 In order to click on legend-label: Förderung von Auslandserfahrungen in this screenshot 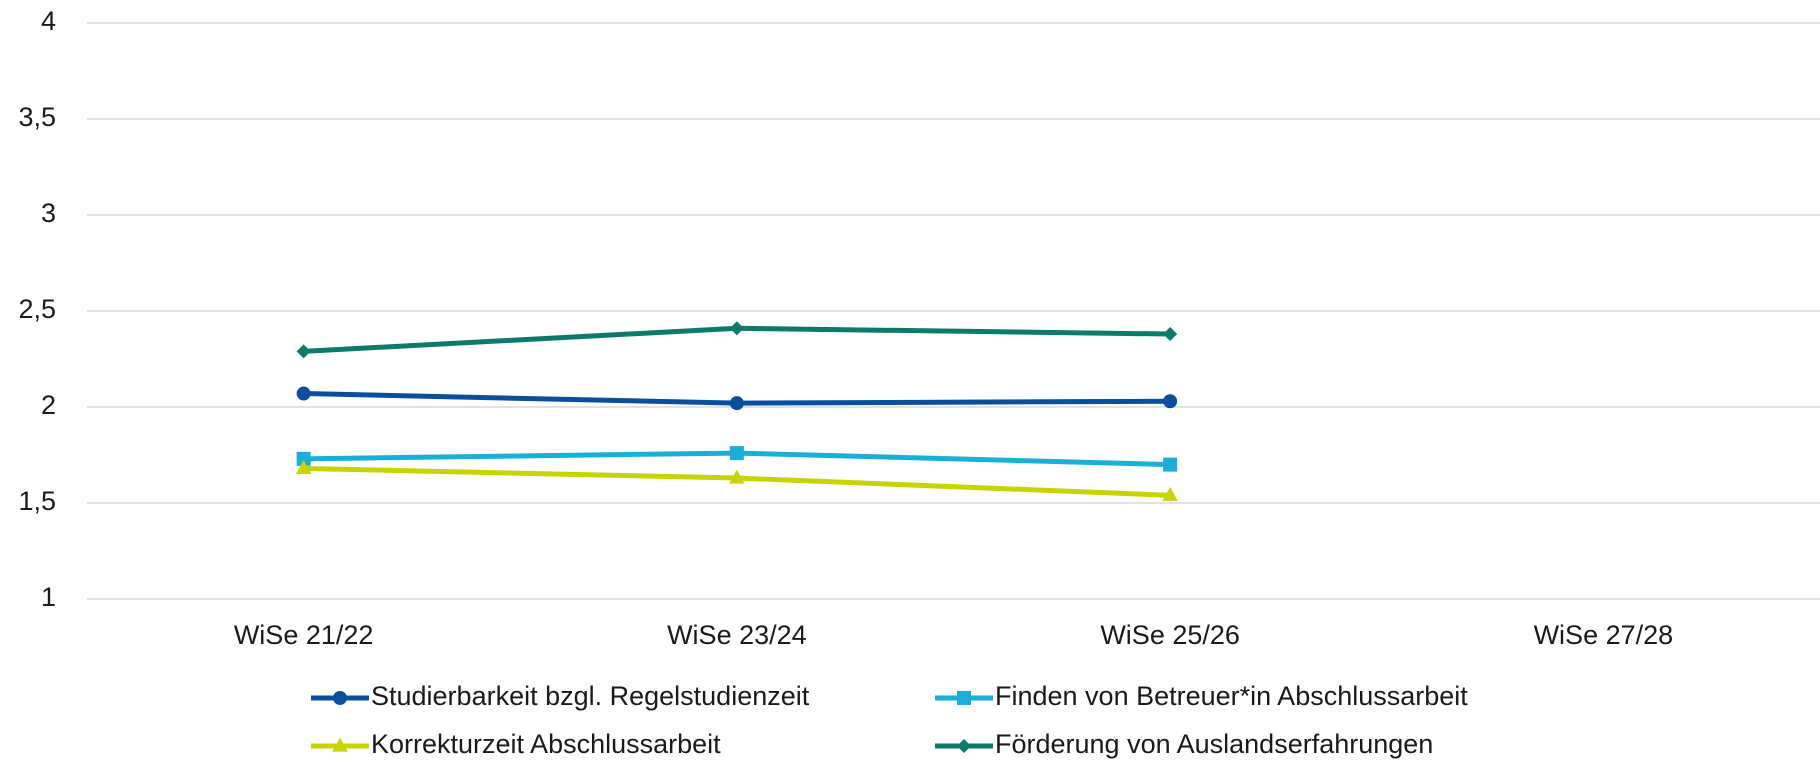, I will do `click(1214, 744)`.